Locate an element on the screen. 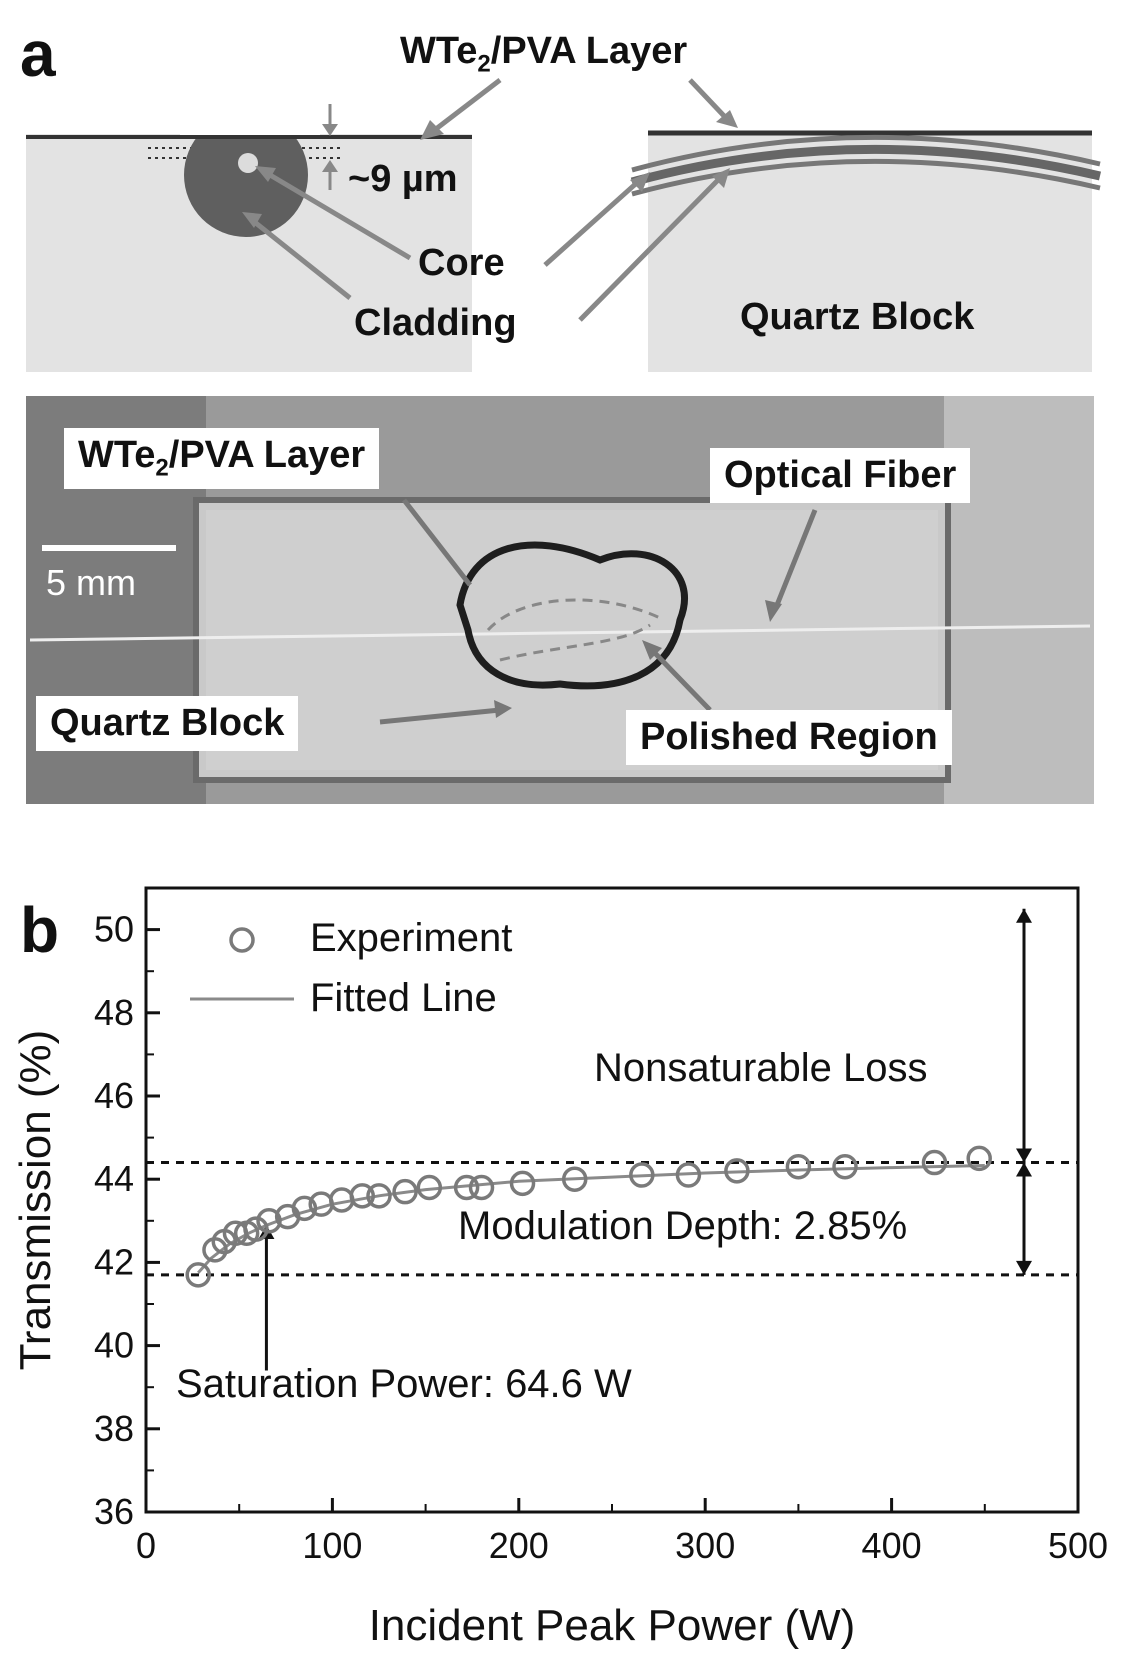  optical-fiber-label: Optical Fiber is located at coordinates (840, 475).